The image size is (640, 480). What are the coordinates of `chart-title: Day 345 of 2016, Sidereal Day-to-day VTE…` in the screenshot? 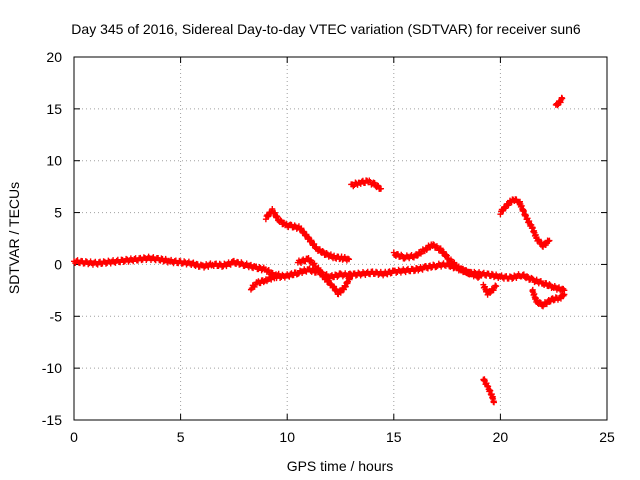 It's located at (326, 29).